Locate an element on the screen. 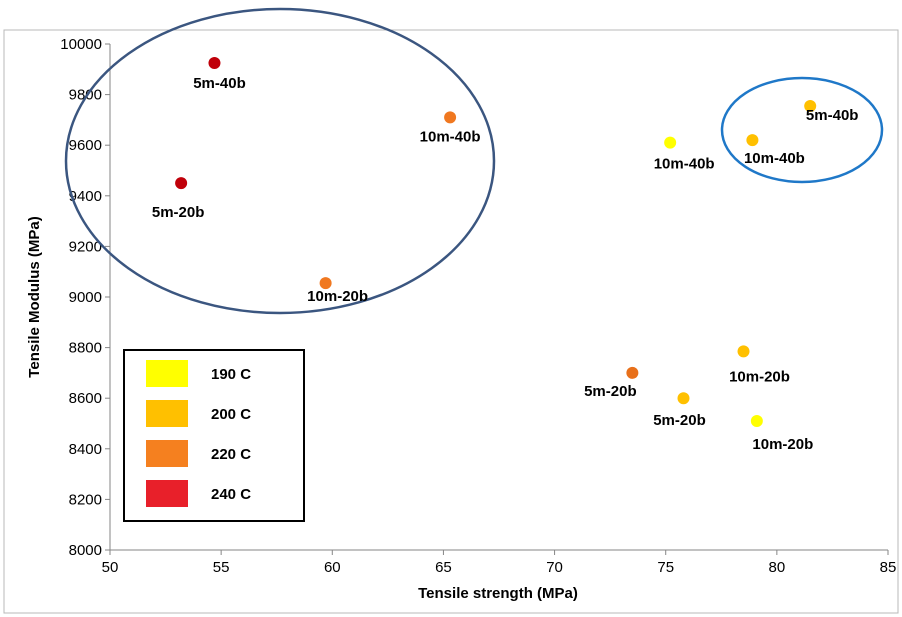  legend-label: 190 C is located at coordinates (231, 374).